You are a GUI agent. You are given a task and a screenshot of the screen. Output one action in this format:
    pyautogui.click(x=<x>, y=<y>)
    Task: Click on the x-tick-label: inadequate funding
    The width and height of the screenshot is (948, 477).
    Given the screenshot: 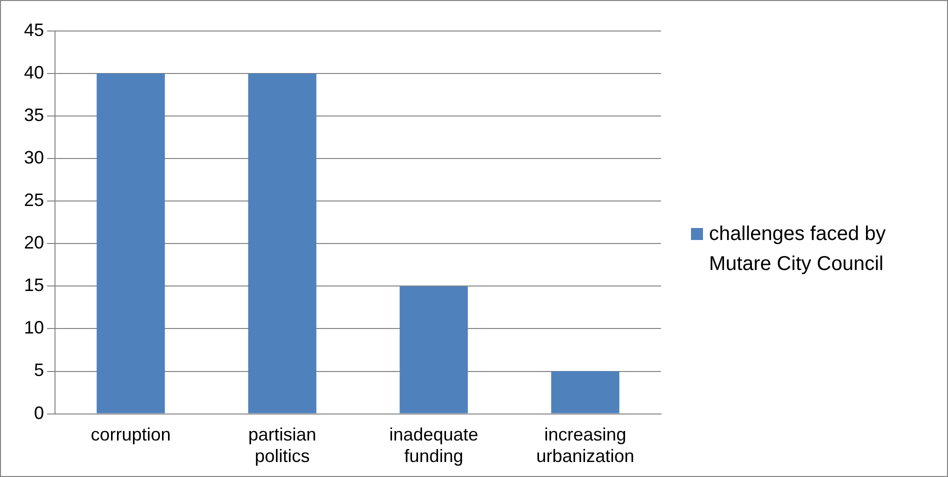 What is the action you would take?
    pyautogui.click(x=433, y=445)
    